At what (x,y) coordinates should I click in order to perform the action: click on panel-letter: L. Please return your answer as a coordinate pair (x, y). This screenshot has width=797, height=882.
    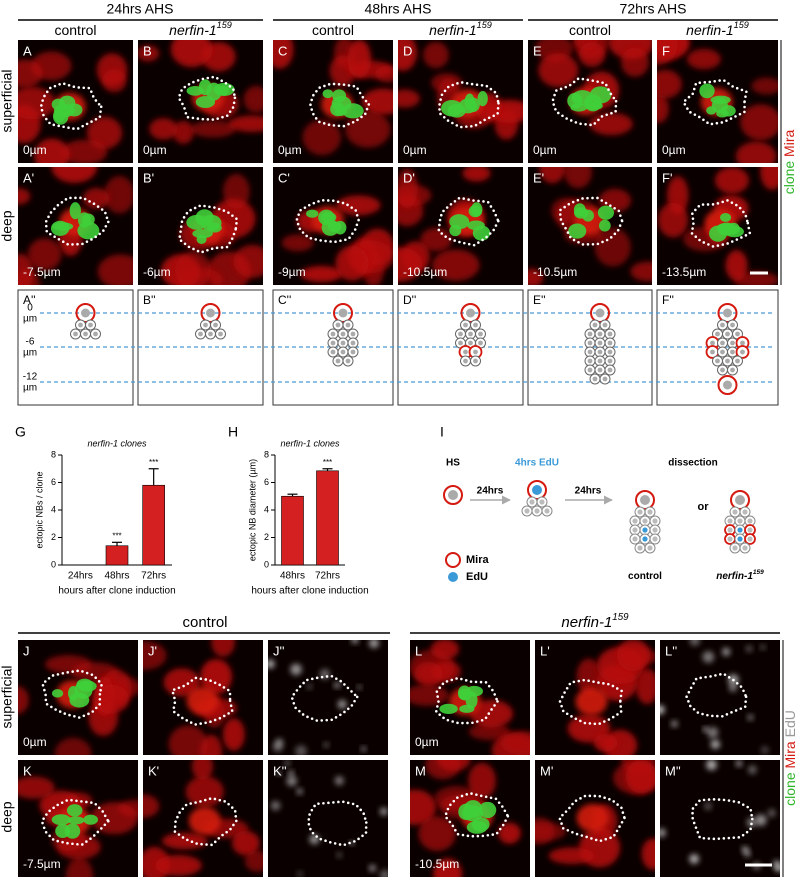
    Looking at the image, I should click on (418, 650).